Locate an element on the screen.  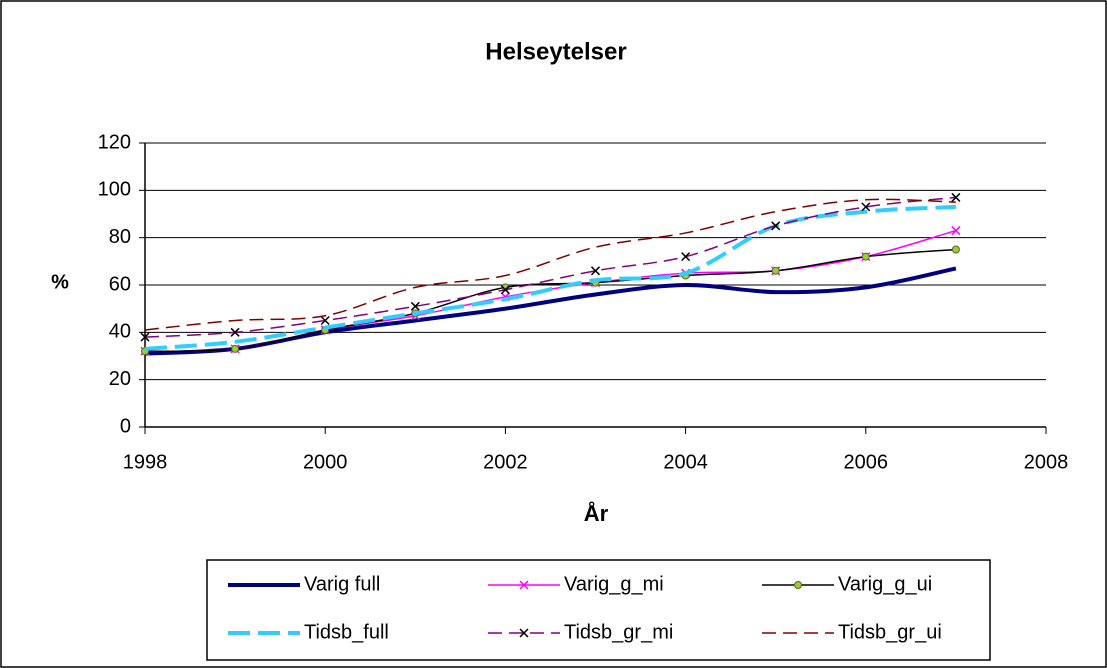
y-axis-label: % is located at coordinates (60, 282).